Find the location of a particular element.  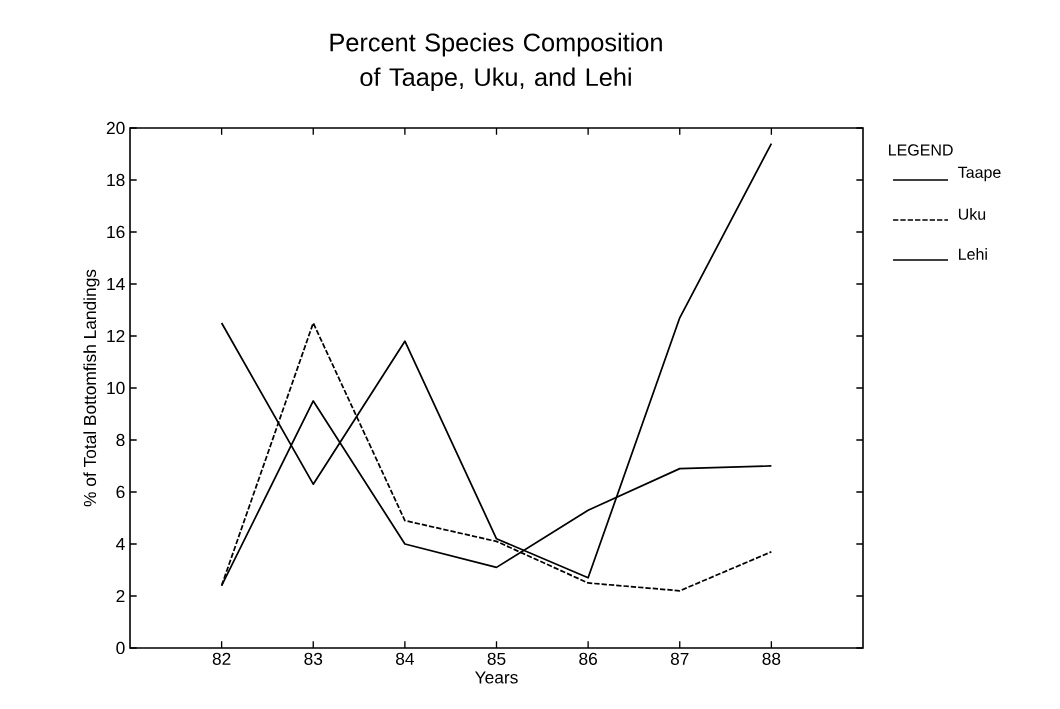

y-tick-label: 20 is located at coordinates (115, 128).